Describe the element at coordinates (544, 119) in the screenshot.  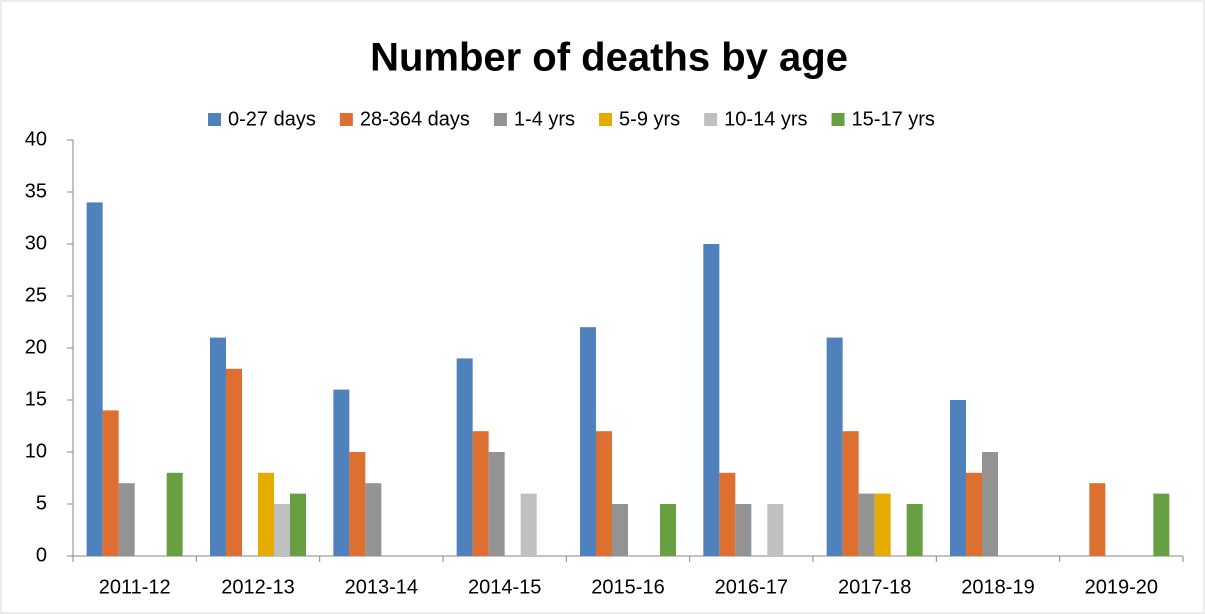
I see `legend-label: 1-4 yrs` at that location.